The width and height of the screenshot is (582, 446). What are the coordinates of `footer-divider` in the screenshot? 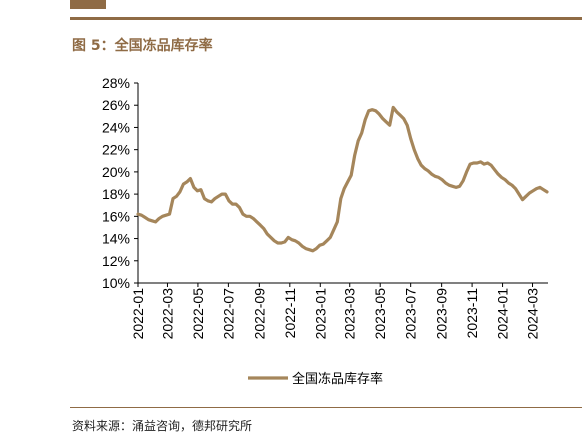 It's located at (326, 407).